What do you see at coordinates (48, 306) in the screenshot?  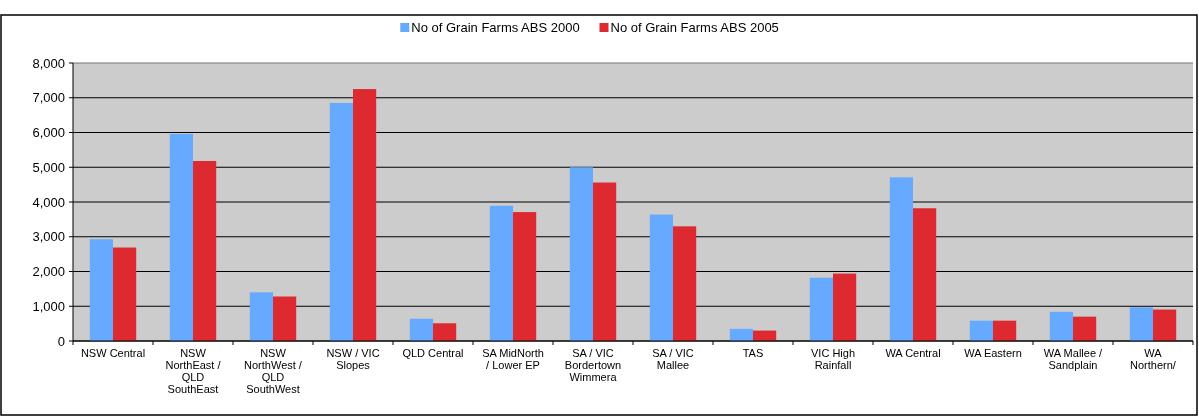 I see `y-tick-label: 1,000` at bounding box center [48, 306].